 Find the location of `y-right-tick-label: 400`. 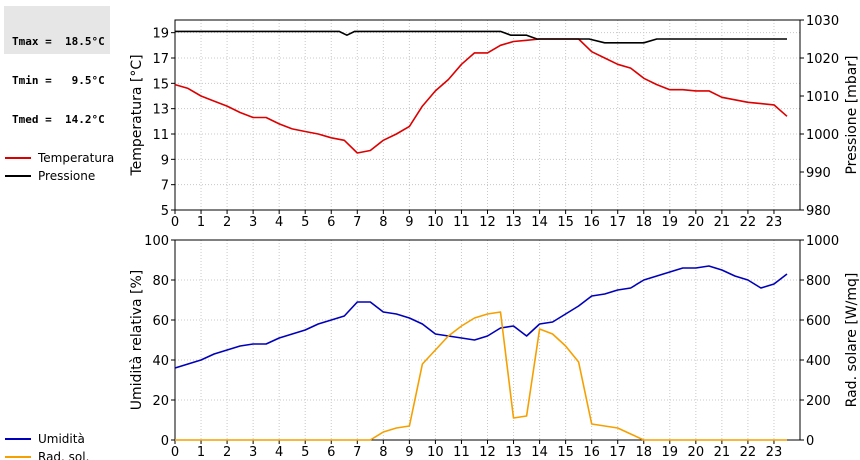

y-right-tick-label: 400 is located at coordinates (818, 361).